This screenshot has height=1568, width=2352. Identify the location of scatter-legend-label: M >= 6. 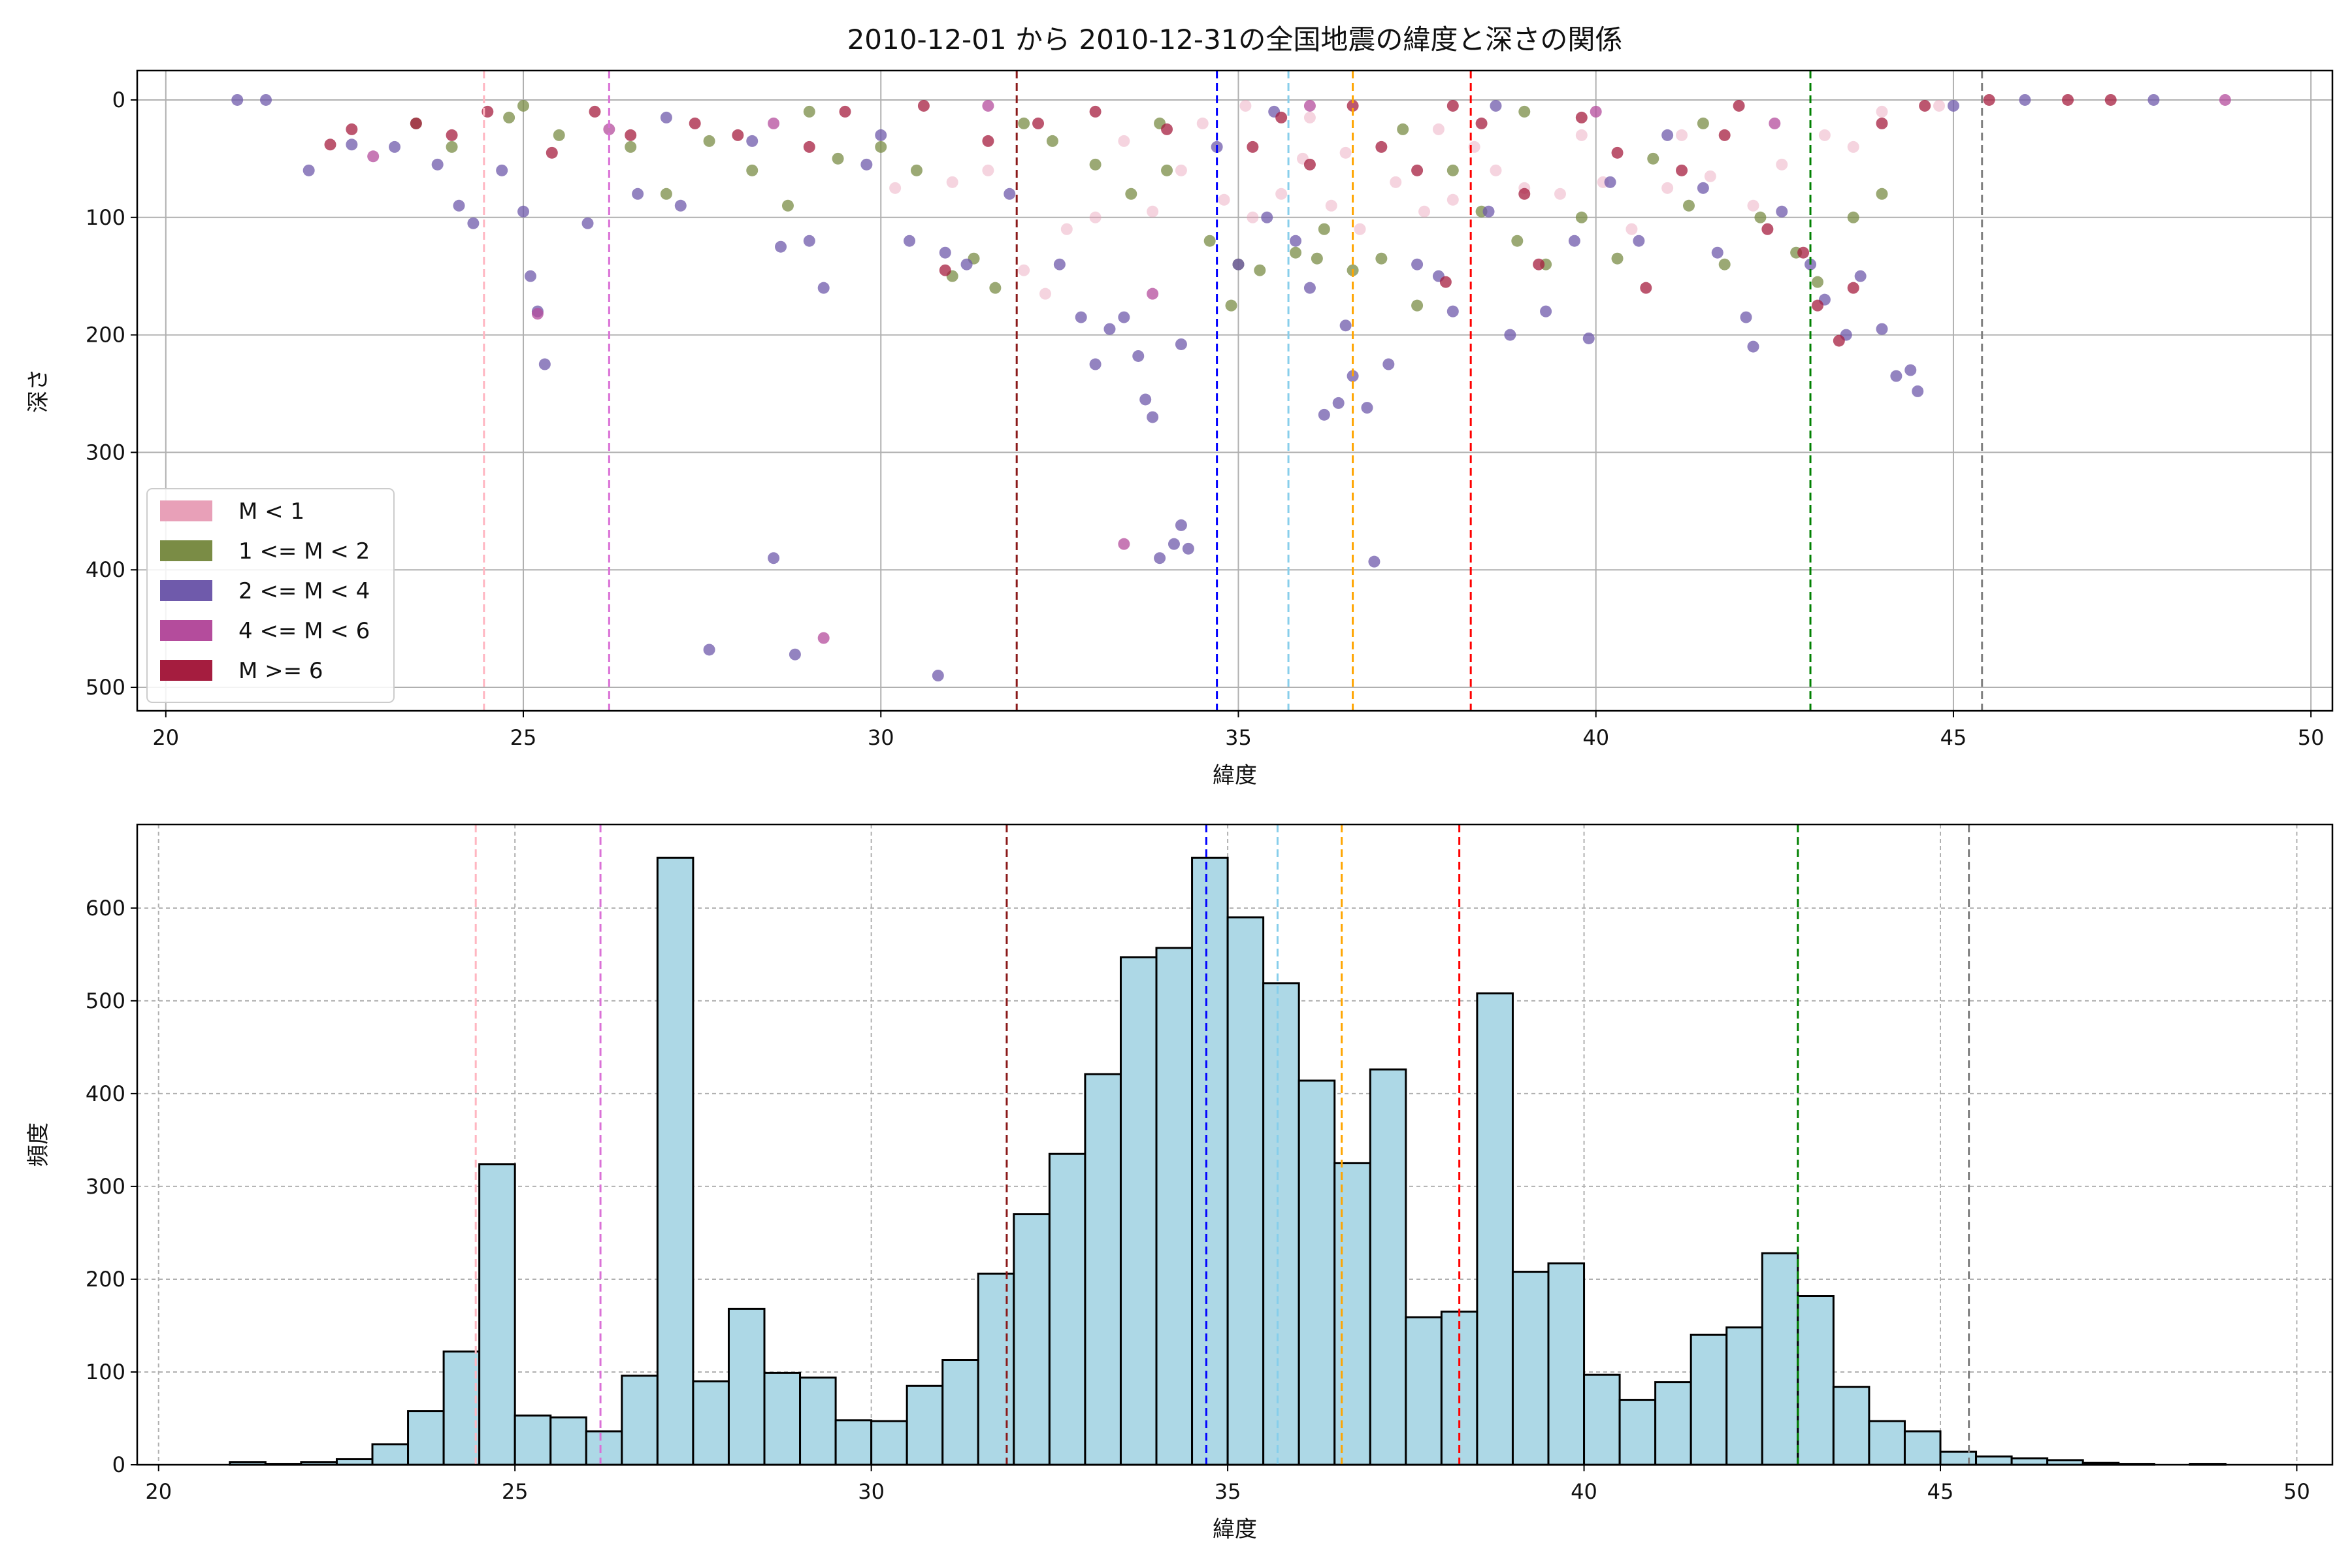
(280, 671).